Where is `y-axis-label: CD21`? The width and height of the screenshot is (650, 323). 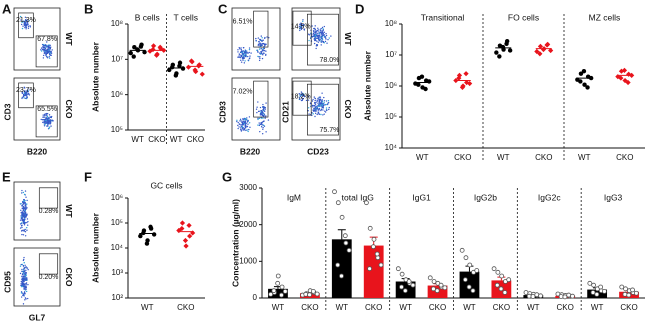
y-axis-label: CD21 is located at coordinates (285, 112).